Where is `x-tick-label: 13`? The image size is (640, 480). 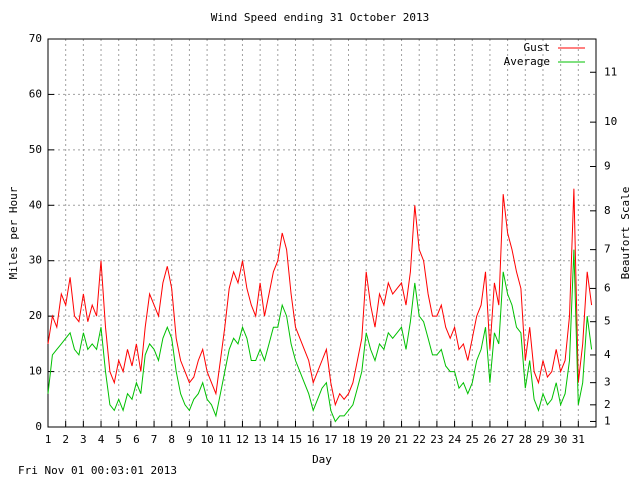 x-tick-label: 13 is located at coordinates (260, 439).